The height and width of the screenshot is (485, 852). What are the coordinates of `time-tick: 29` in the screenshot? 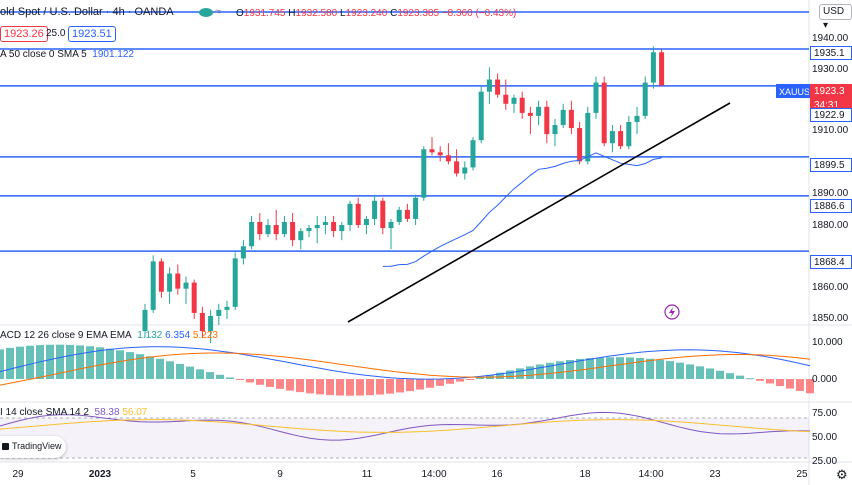 It's located at (18, 474).